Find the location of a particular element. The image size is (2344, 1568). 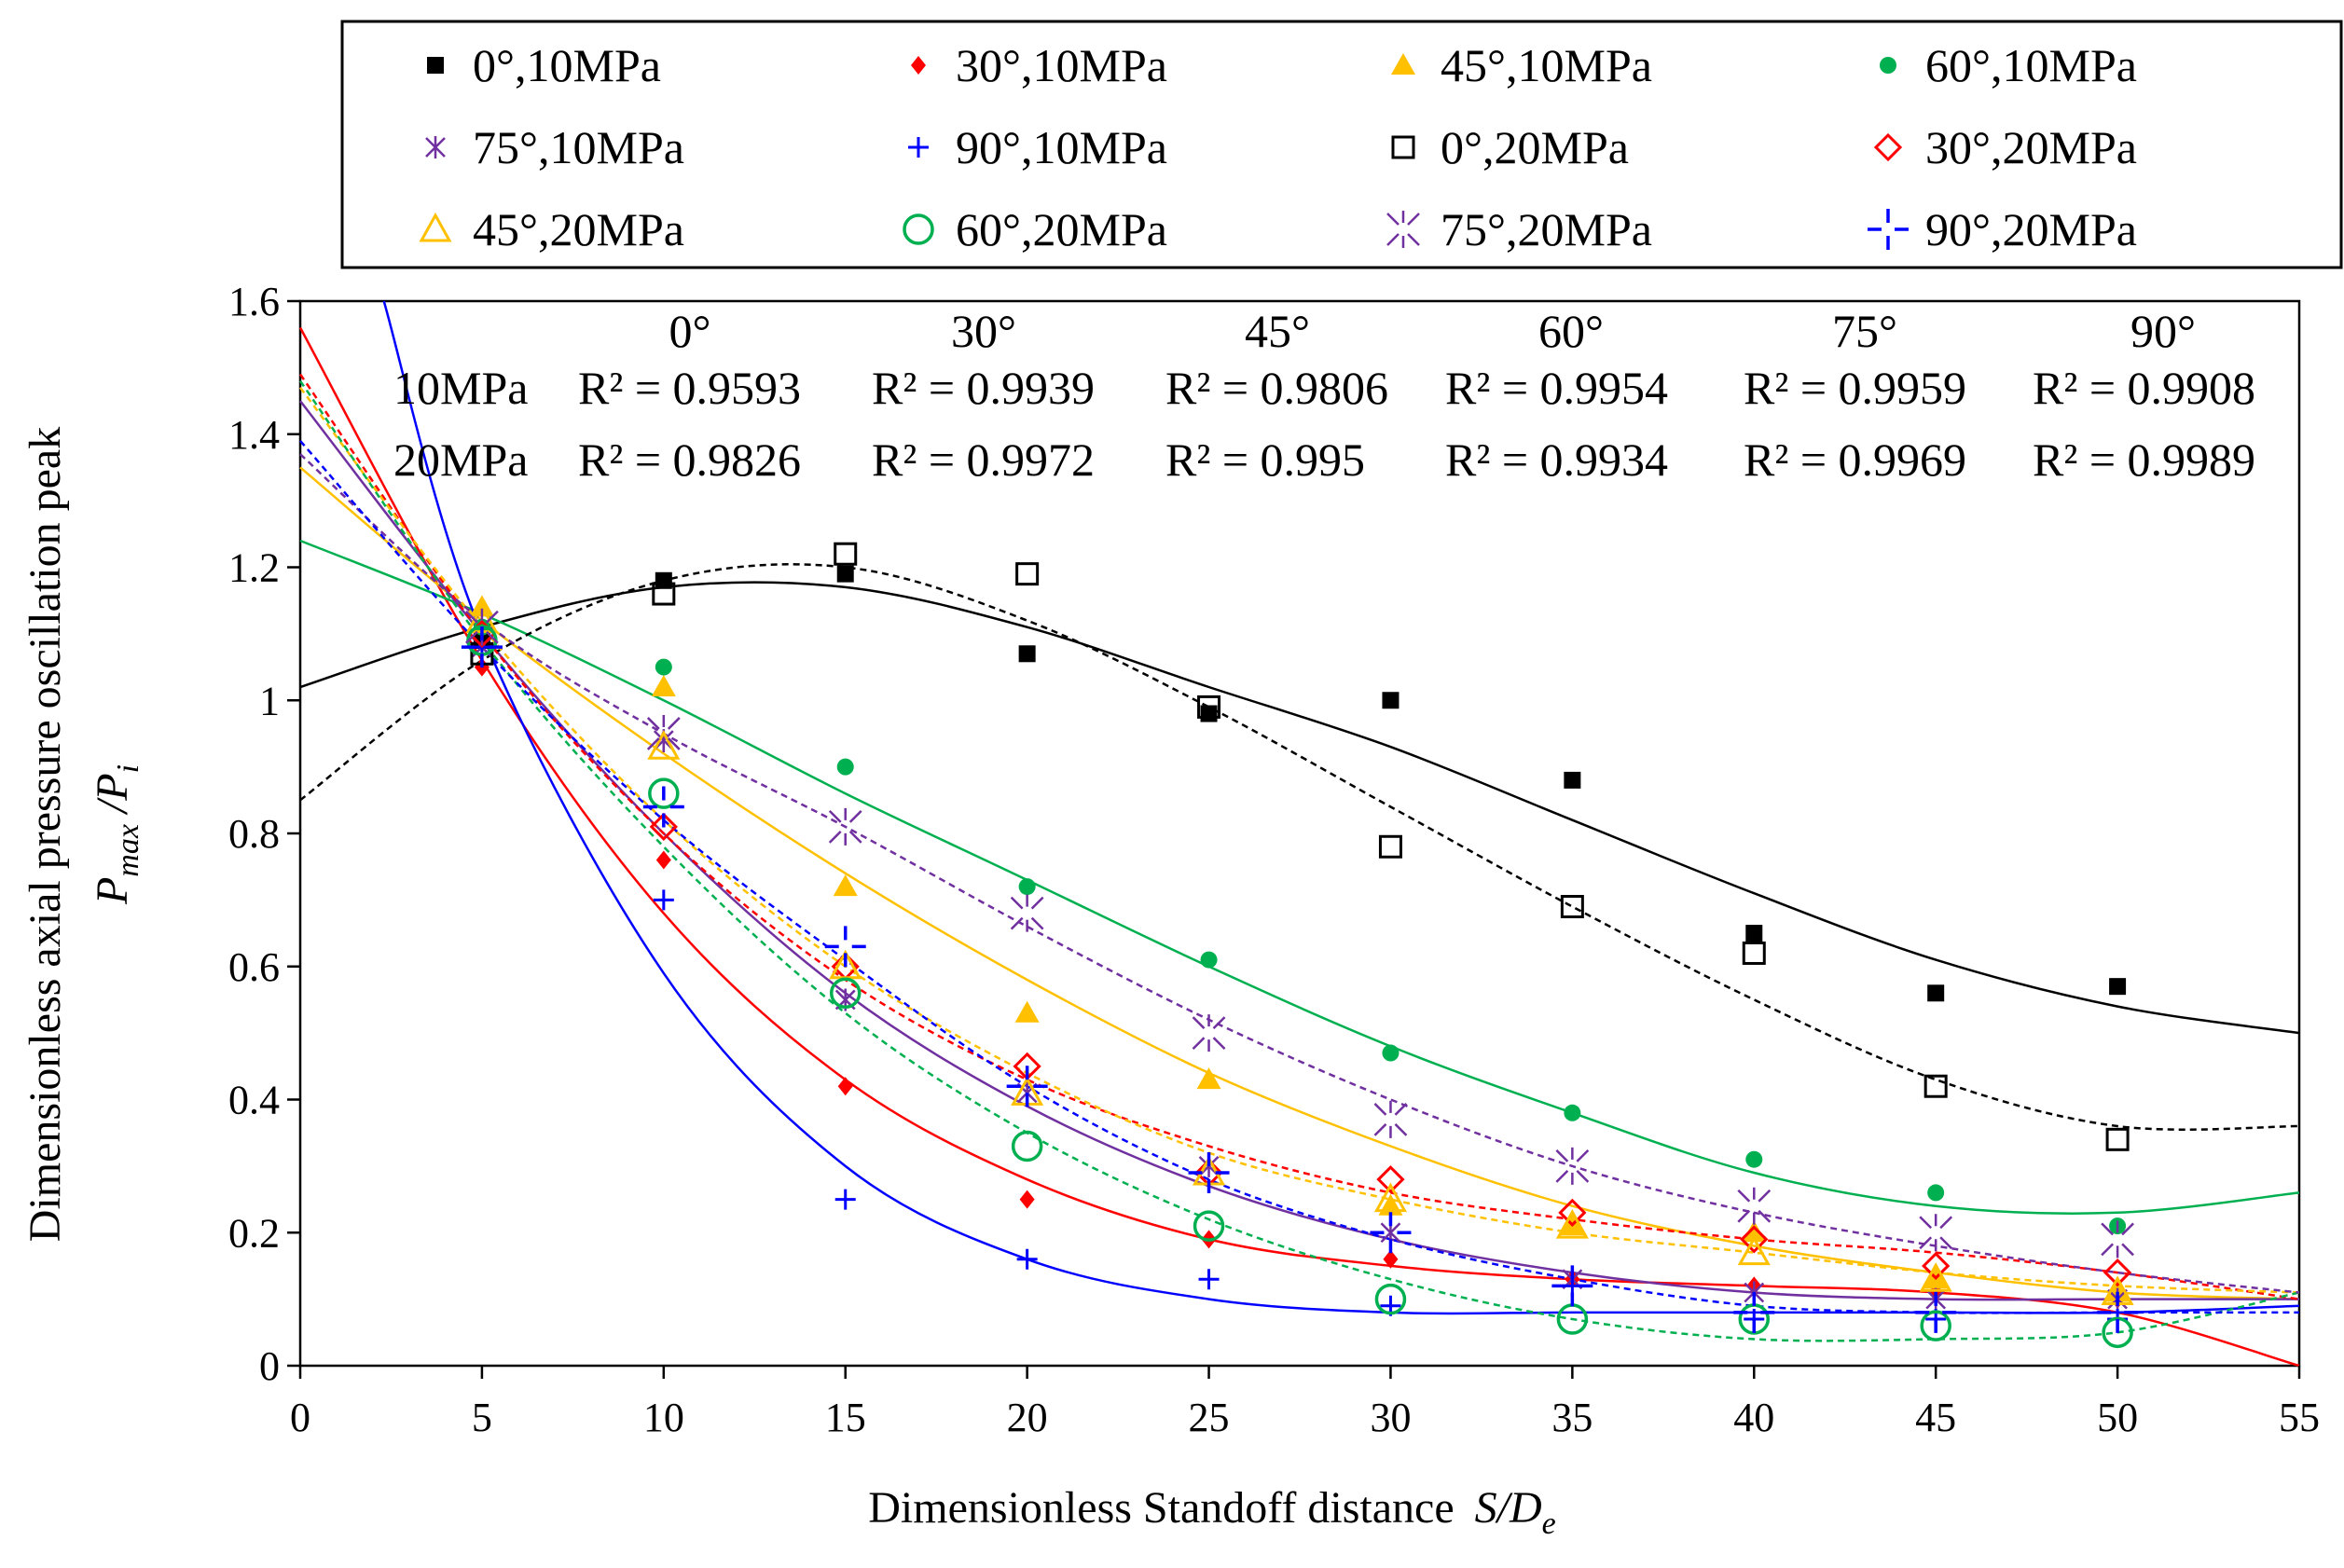

x-tick-label: 20 is located at coordinates (1027, 1417).